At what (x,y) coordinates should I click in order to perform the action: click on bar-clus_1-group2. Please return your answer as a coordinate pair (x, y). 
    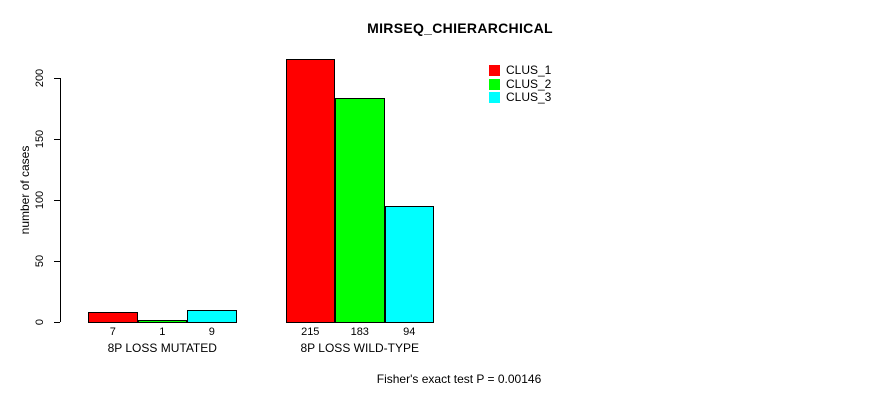
    Looking at the image, I should click on (310, 190).